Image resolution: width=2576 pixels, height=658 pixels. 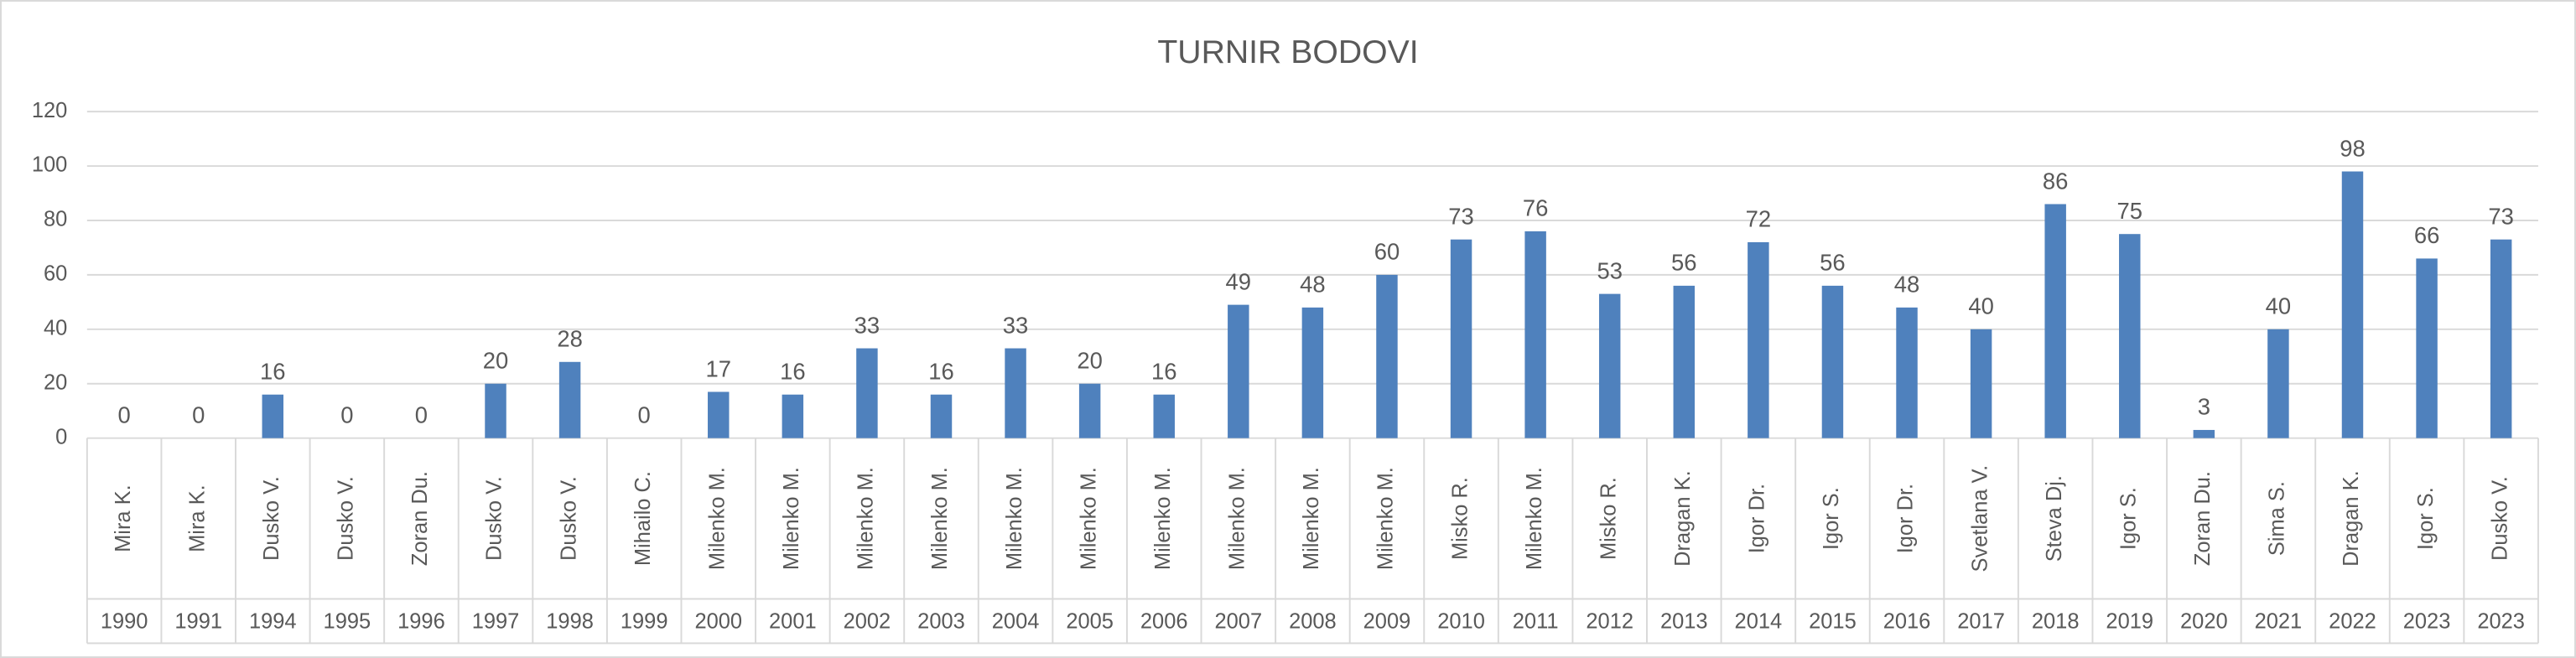 I want to click on category-label: Dragan K., so click(x=1683, y=518).